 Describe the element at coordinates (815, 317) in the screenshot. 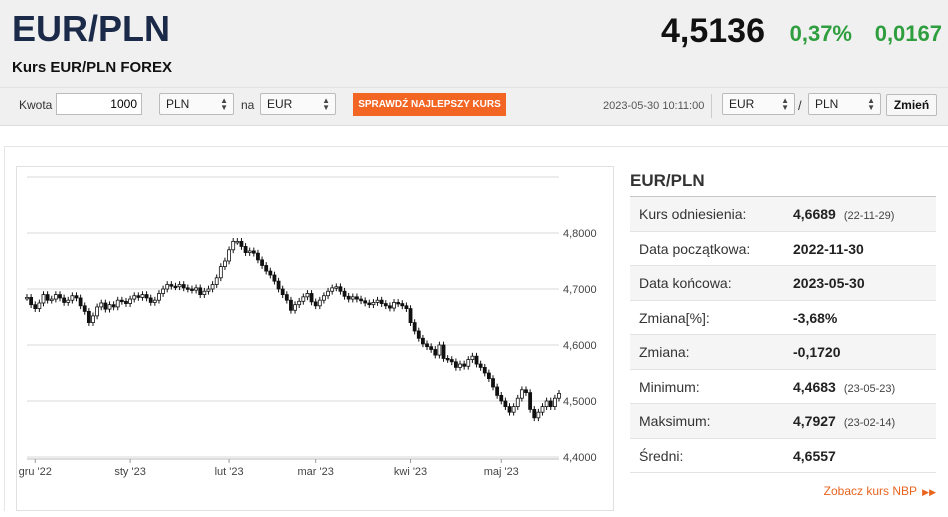

I see `stats-value-text: -3,68%` at that location.